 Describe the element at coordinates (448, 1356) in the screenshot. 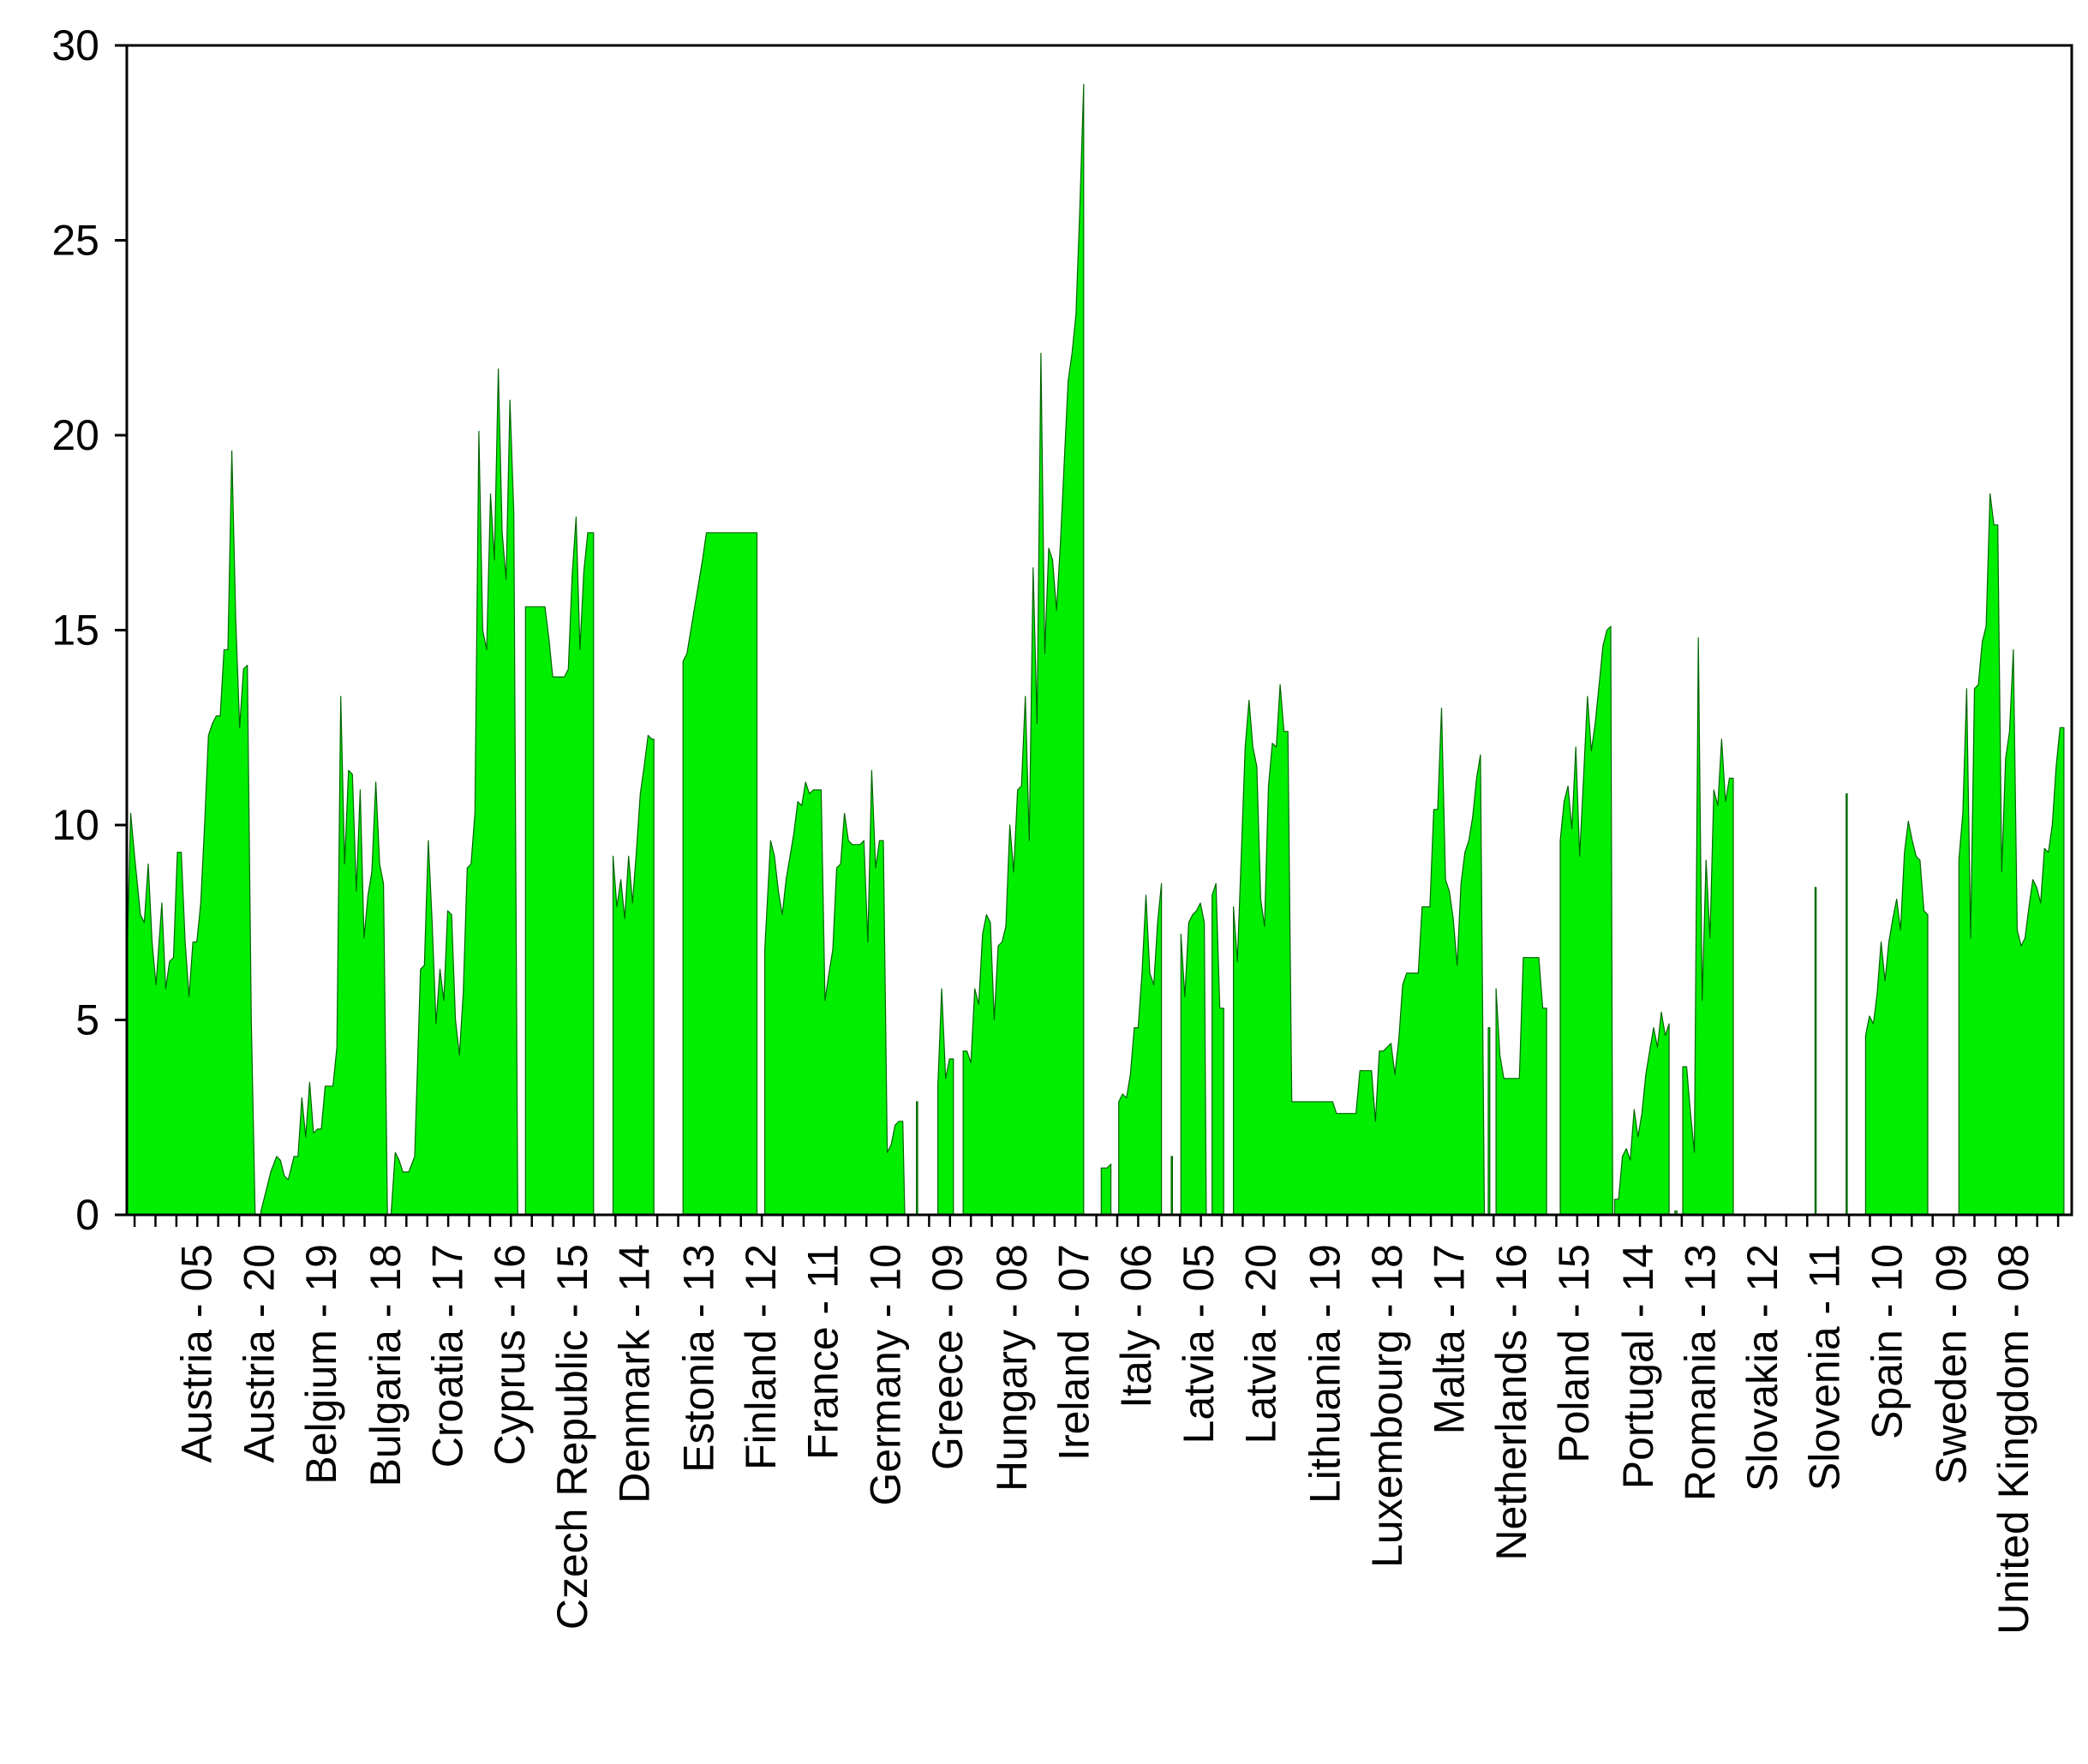

I see `x-tick-label-5: Croatia - 17` at that location.